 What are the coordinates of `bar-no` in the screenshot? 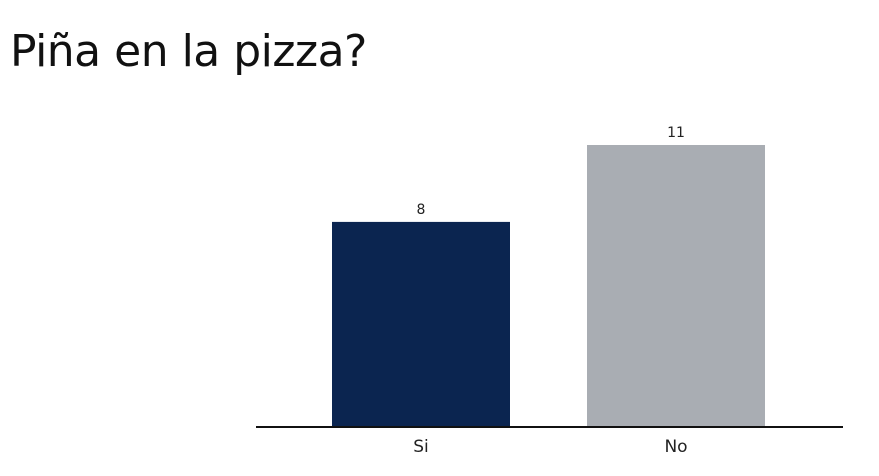 It's located at (676, 286).